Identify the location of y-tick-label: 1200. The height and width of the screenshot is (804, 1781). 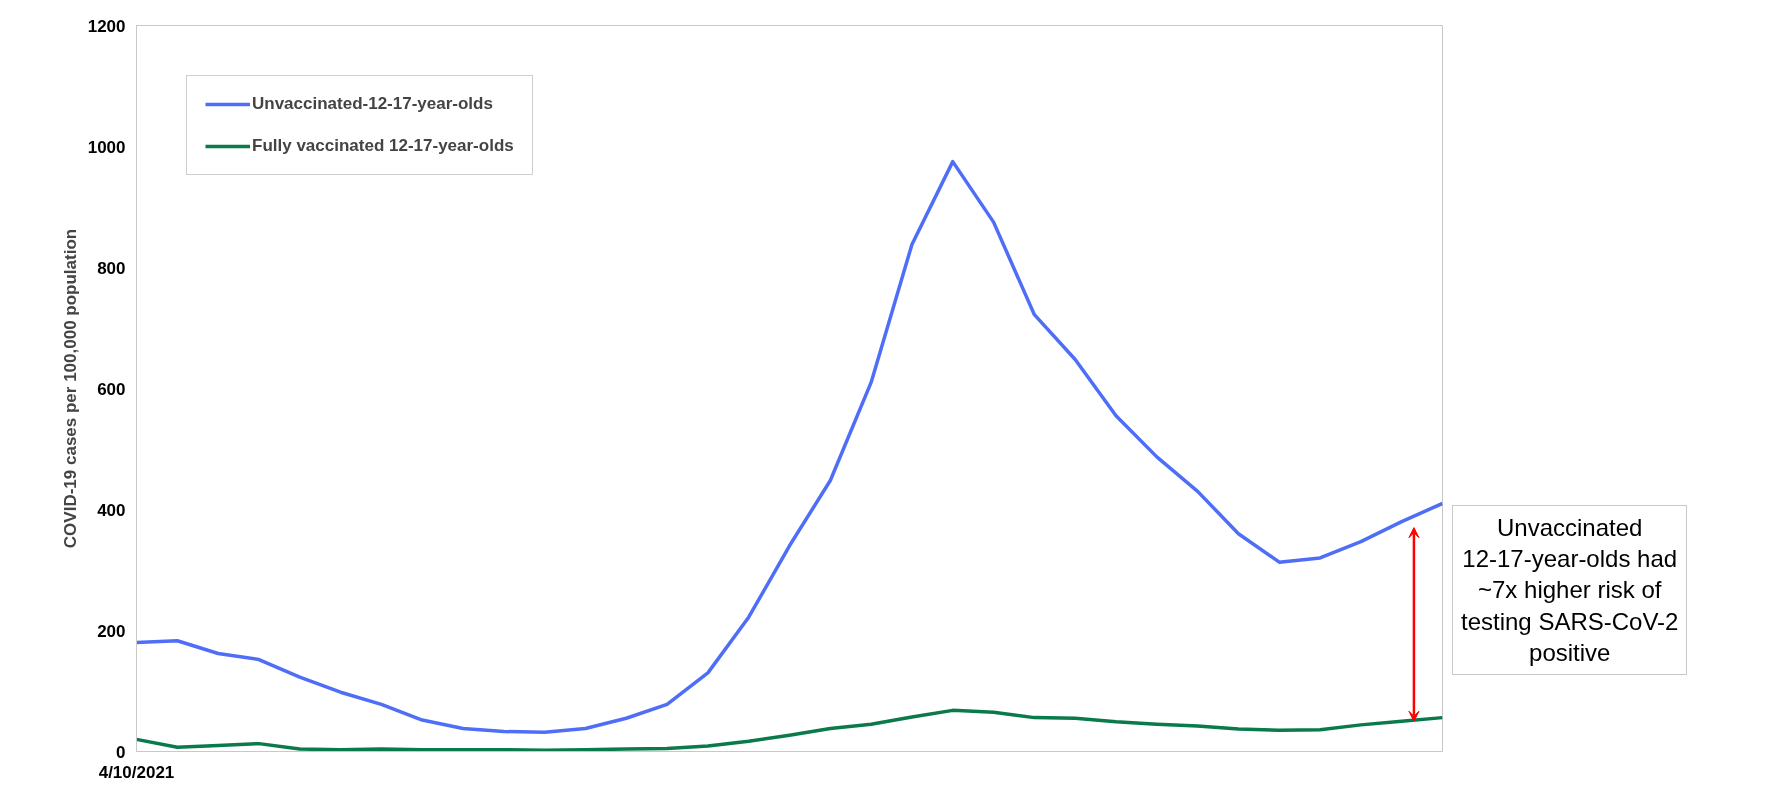
(106, 26).